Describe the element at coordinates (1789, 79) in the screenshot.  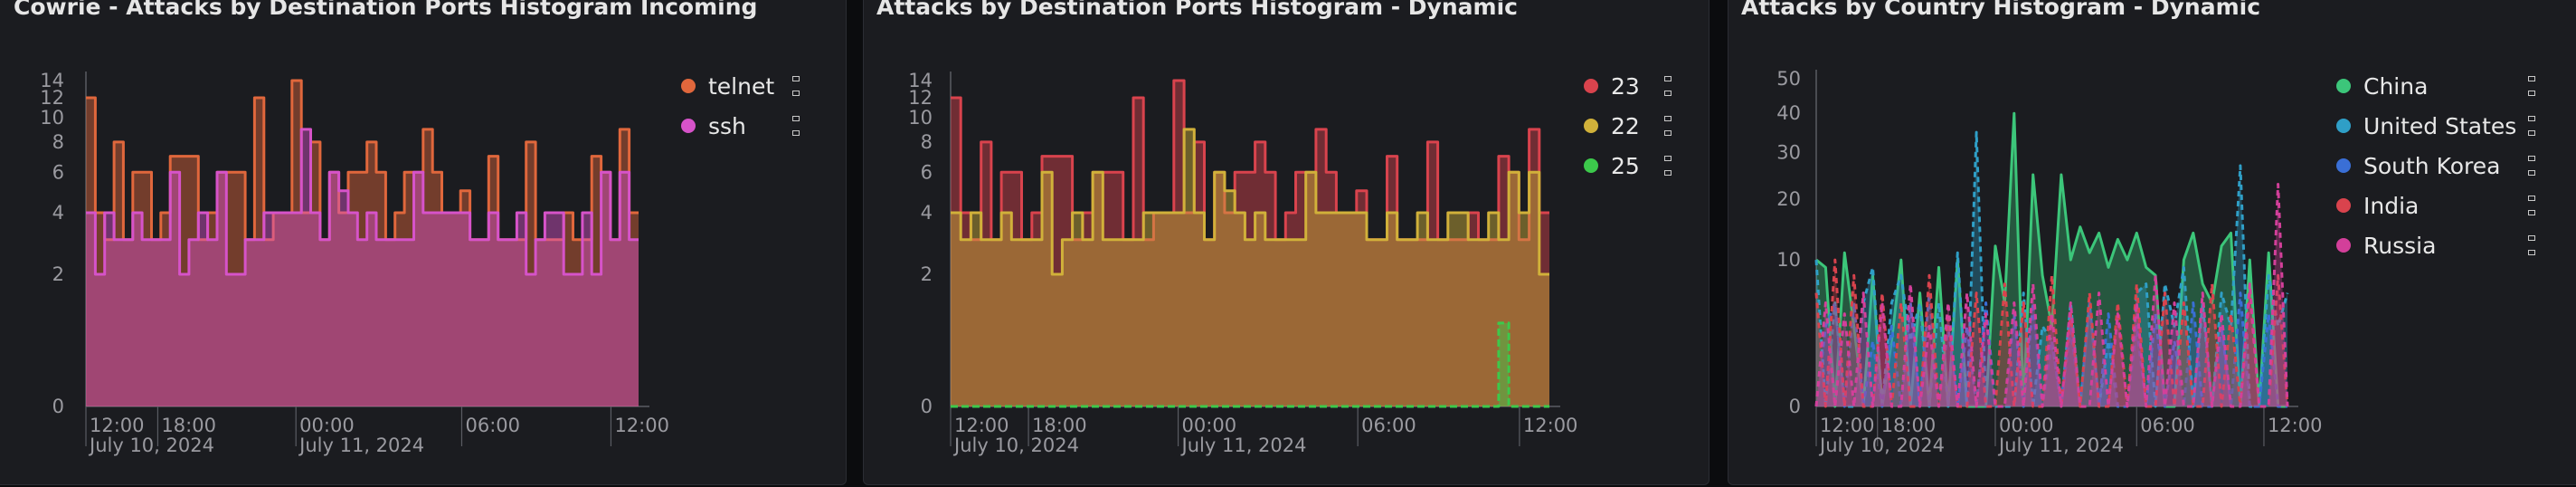
I see `y-tick-label: 50` at that location.